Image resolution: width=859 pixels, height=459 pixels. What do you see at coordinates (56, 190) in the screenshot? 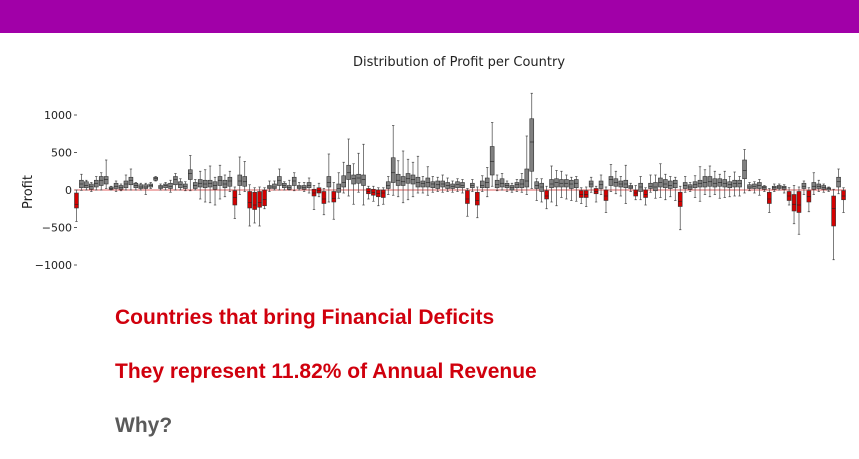
I see `y-axis-ticks: 1000 500 0 −500 −1000` at bounding box center [56, 190].